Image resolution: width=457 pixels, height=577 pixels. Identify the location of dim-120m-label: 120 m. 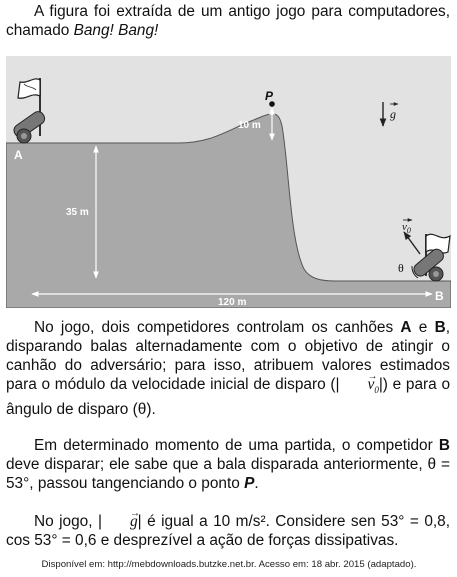
(232, 302).